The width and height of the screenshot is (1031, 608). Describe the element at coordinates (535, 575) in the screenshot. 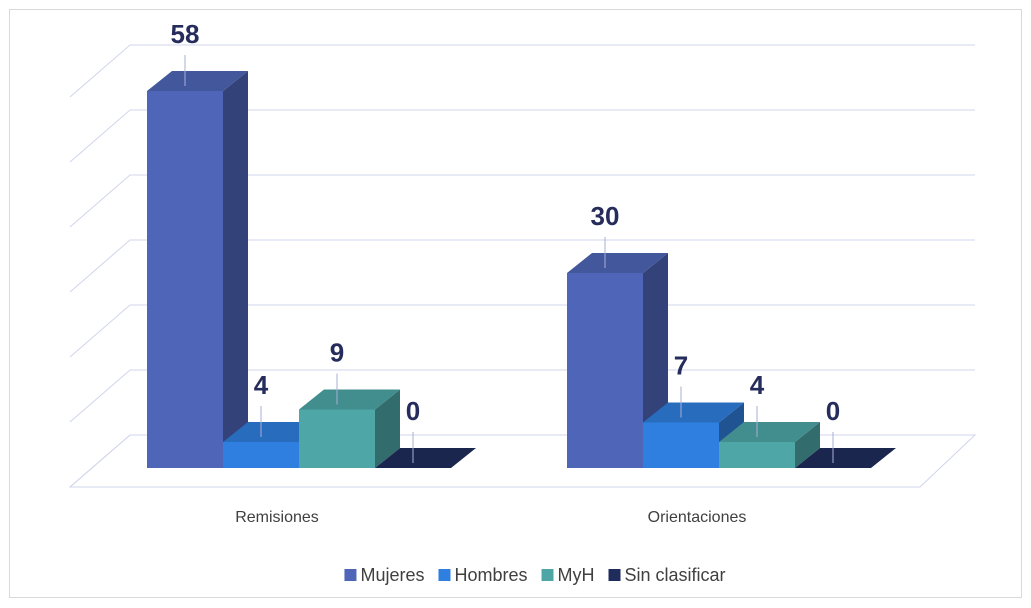

I see `legend: Mujeres Hombres MyH Sin clasificar` at that location.